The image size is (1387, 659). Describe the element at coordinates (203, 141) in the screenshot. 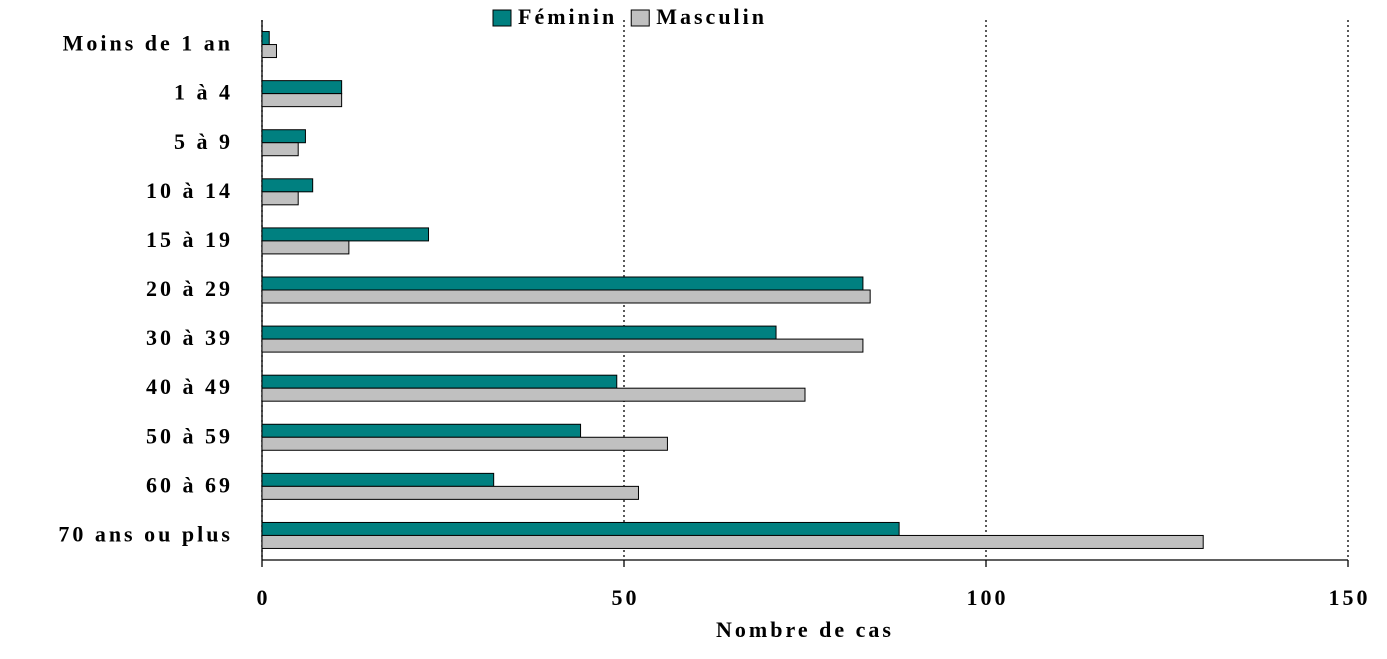

I see `y-tick-label: 5 à 9` at that location.